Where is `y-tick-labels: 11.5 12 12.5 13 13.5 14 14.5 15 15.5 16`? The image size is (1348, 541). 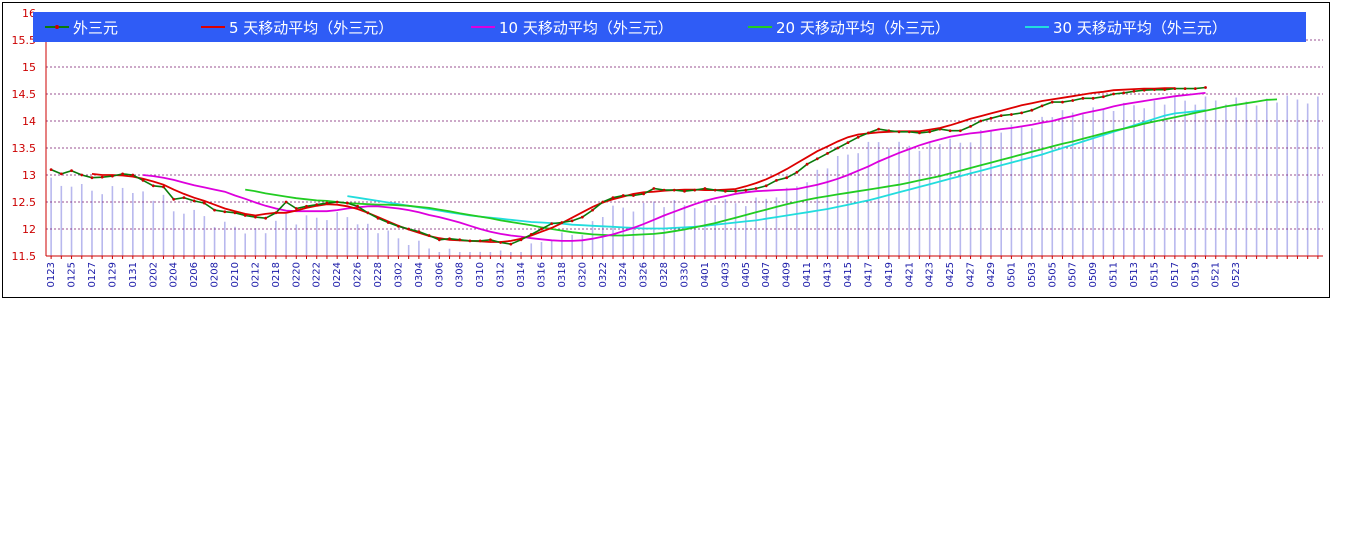
y-tick-labels: 11.5 12 12.5 13 13.5 14 14.5 15 15.5 16 is located at coordinates (24, 135).